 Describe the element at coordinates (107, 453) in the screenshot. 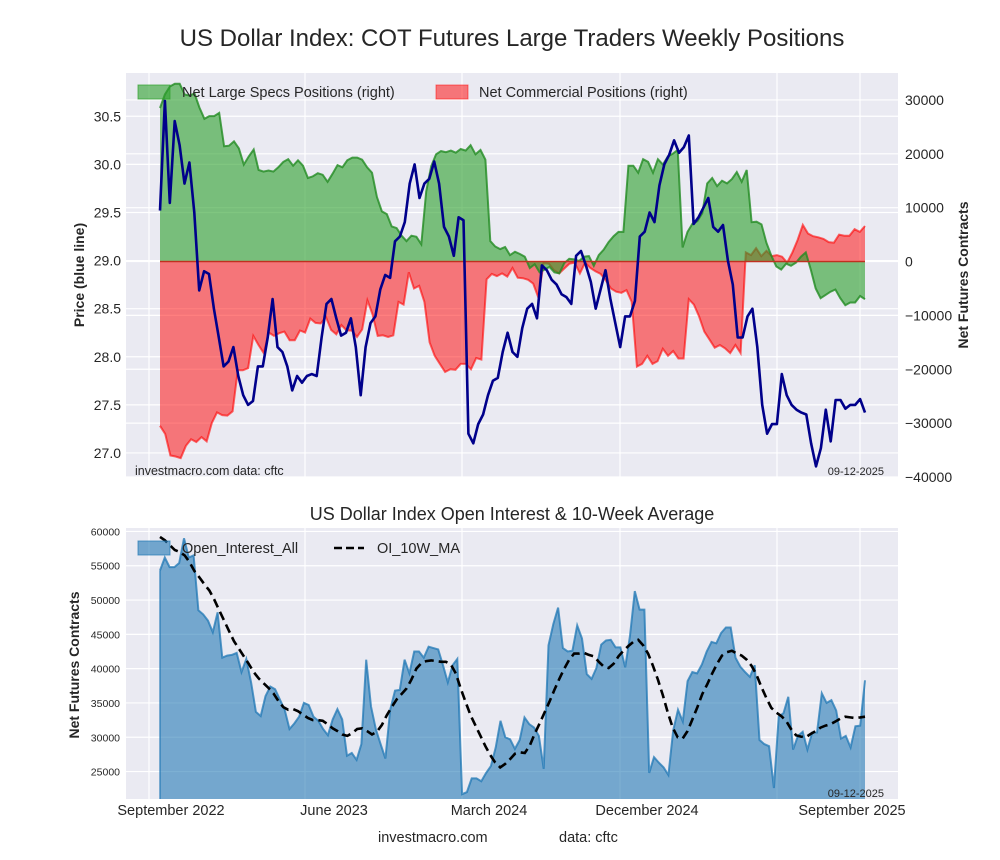

I see `price-tick-label: 27.0` at that location.